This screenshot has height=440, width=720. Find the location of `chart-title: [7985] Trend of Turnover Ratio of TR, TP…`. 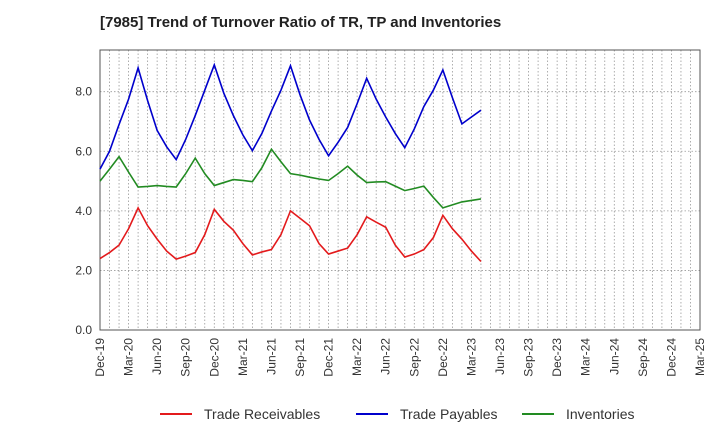

chart-title: [7985] Trend of Turnover Ratio of TR, TP… is located at coordinates (301, 22).